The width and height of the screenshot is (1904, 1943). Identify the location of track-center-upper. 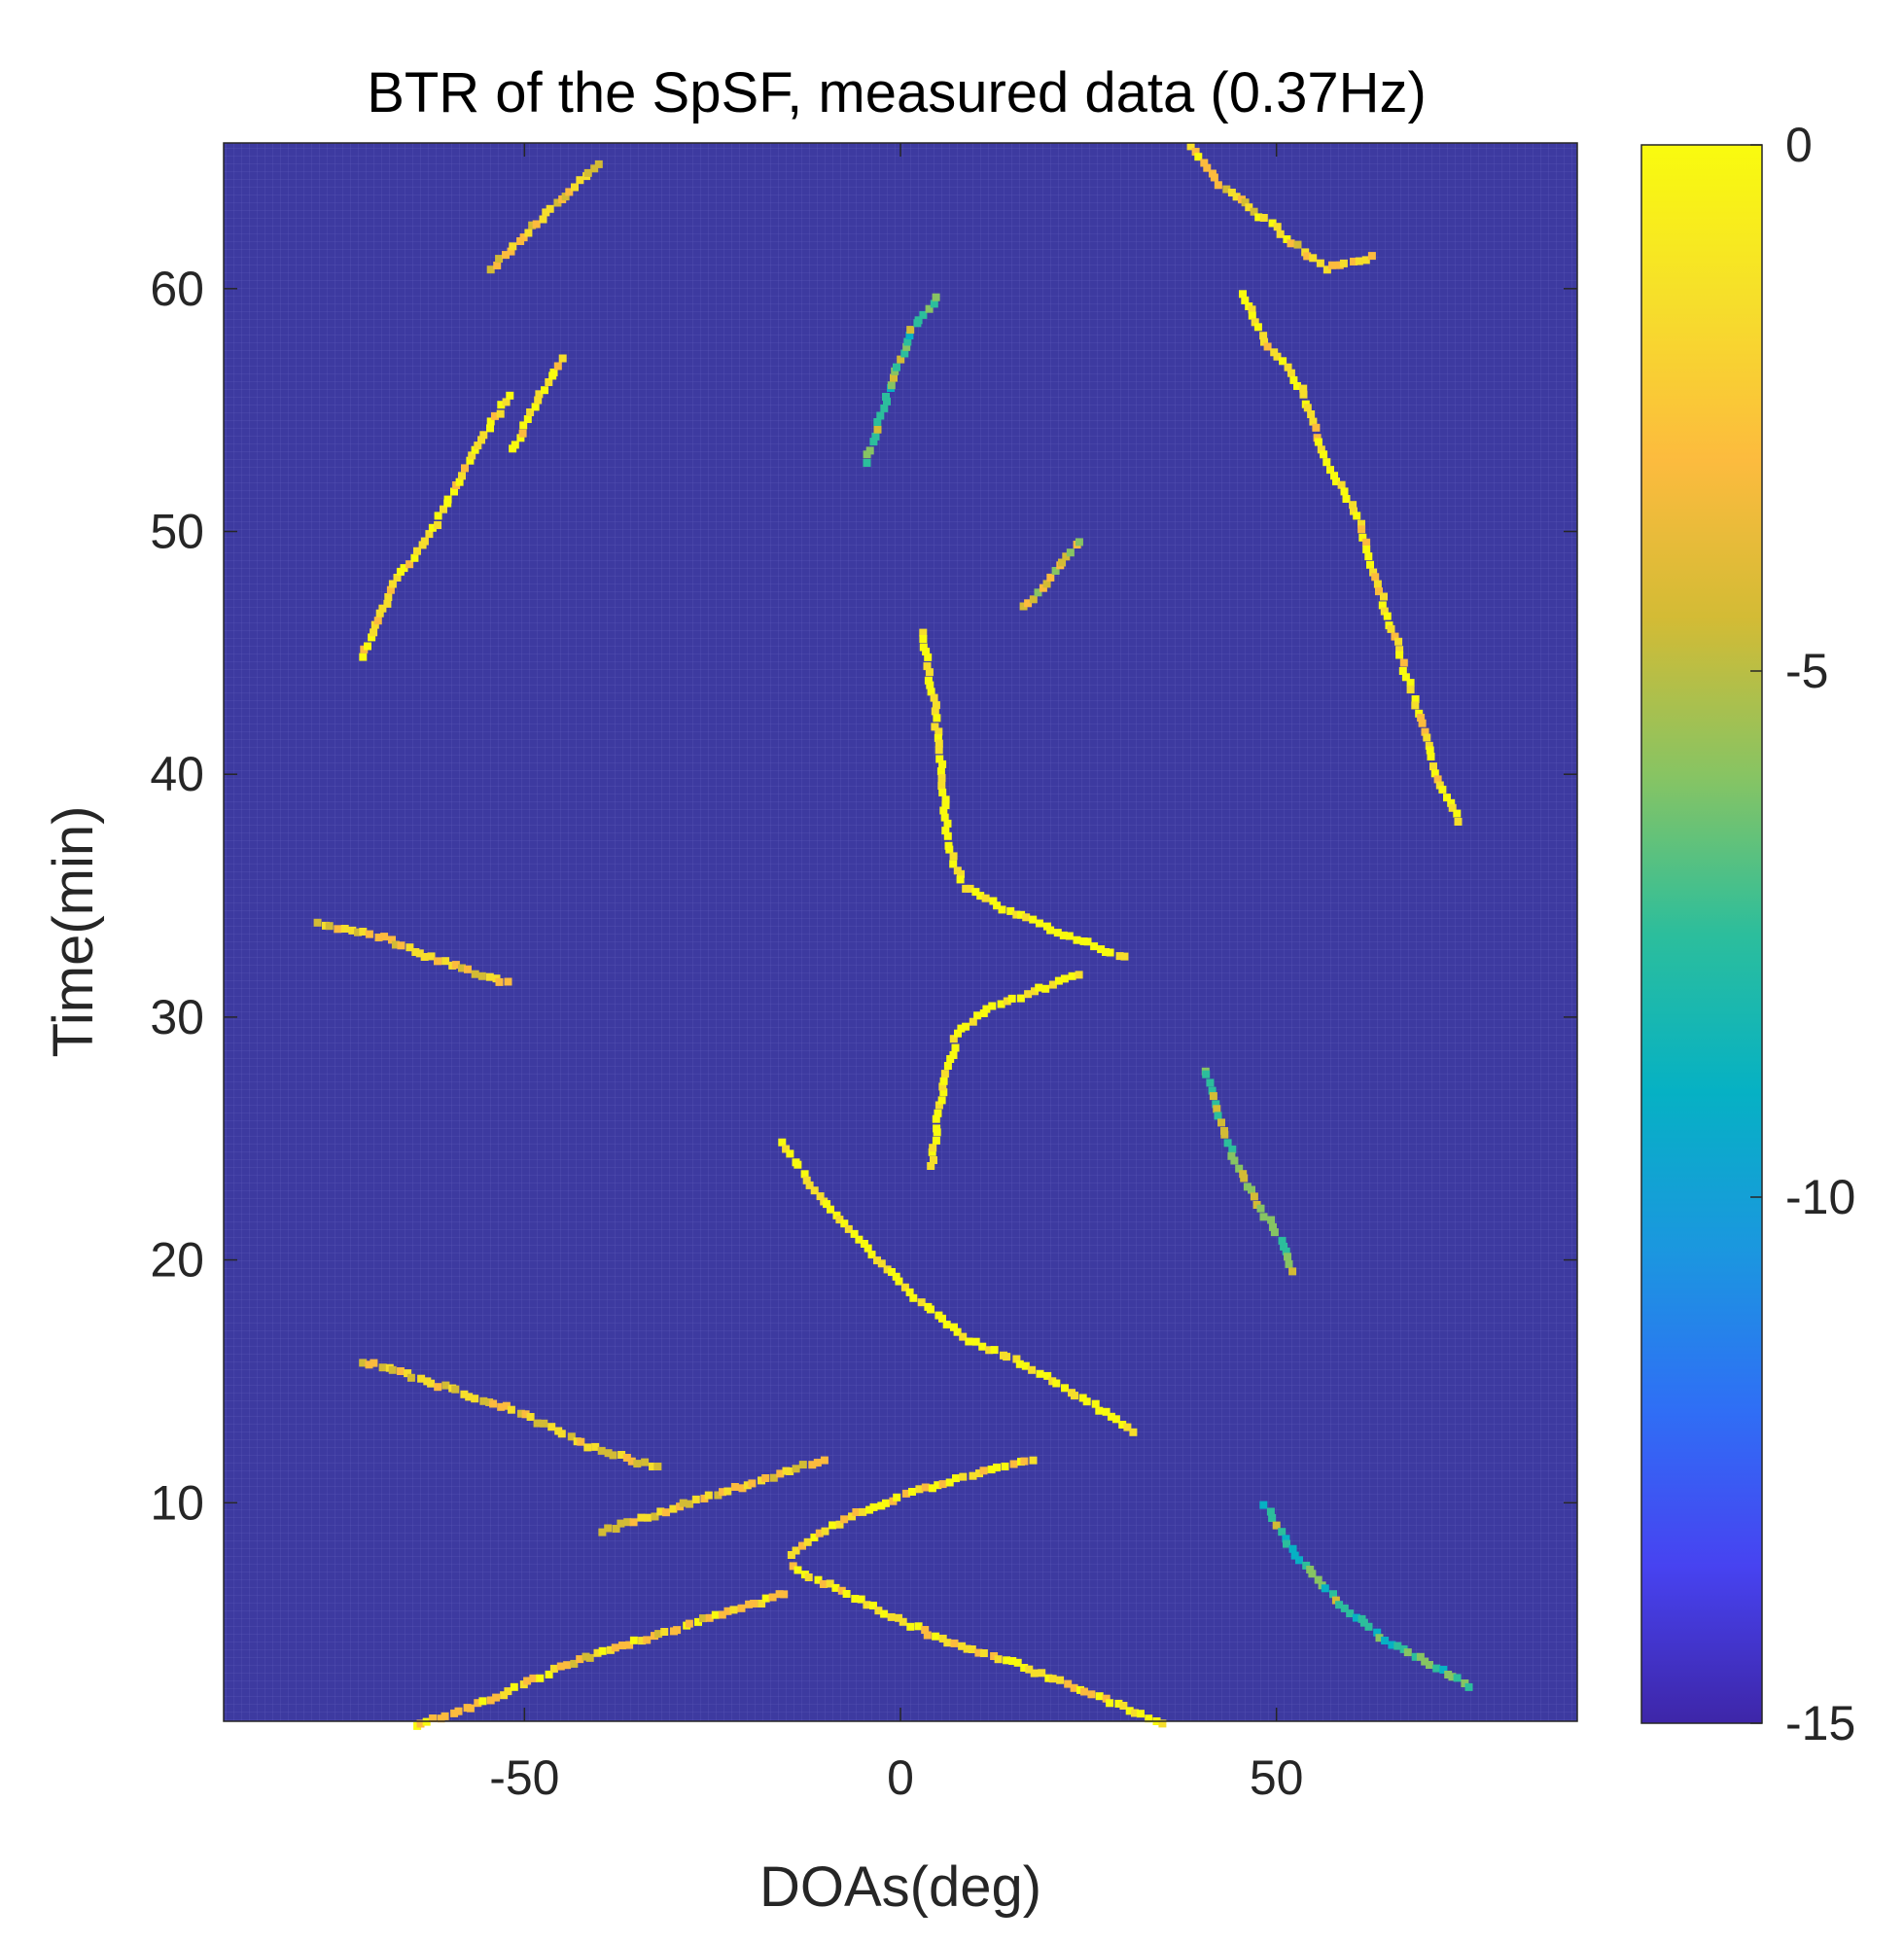
(1024, 794).